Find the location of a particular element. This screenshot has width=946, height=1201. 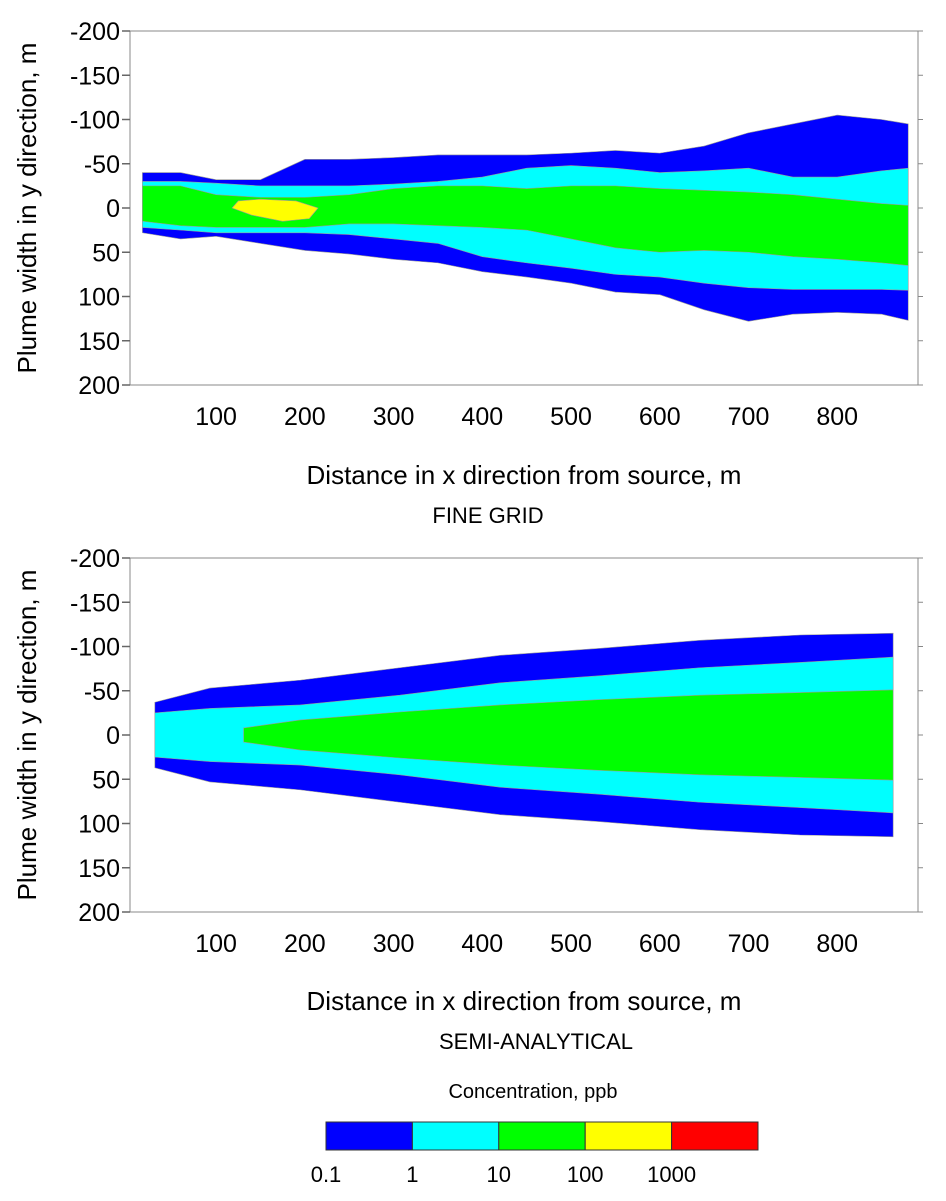

legend-label: 0.1 is located at coordinates (326, 1174).